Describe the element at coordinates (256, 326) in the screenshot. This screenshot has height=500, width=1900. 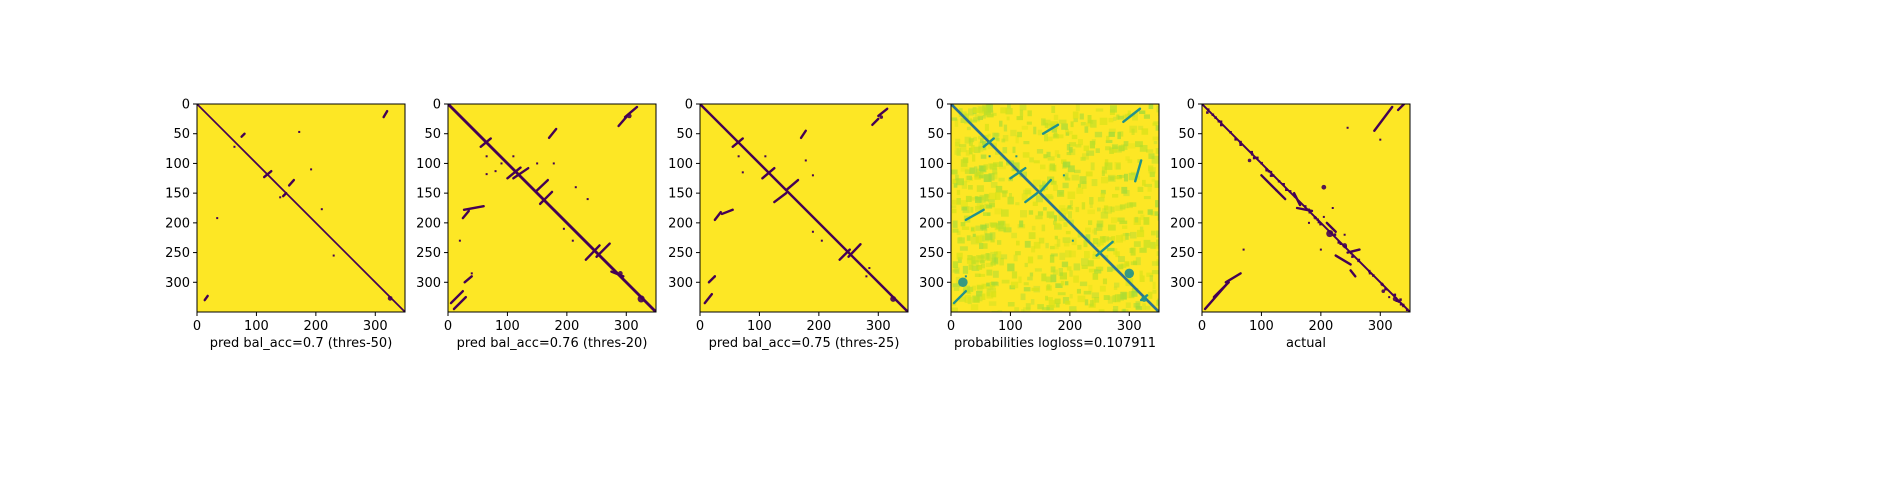
I see `panel-1-xtick-label: 100` at that location.